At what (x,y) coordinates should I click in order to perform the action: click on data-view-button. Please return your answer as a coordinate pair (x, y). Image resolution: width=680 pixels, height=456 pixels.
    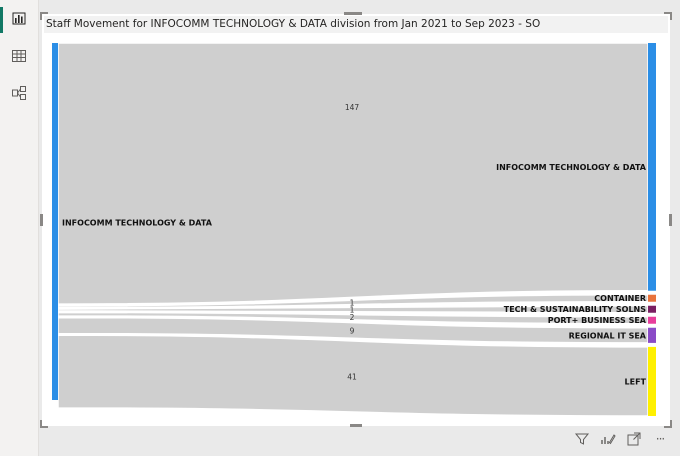
    Looking at the image, I should click on (19, 58).